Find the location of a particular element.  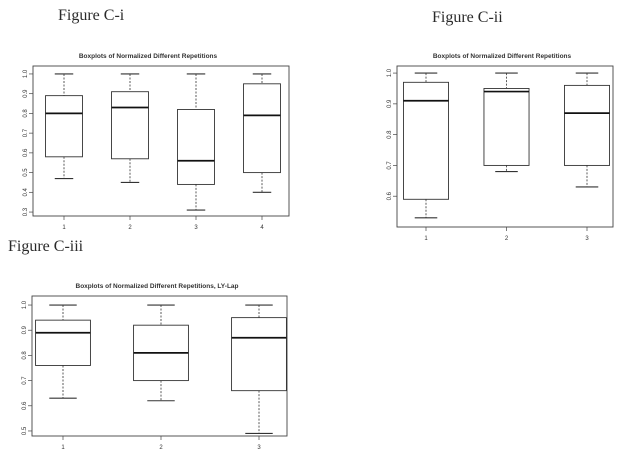

y-tick-label: 0.3 is located at coordinates (26, 211).